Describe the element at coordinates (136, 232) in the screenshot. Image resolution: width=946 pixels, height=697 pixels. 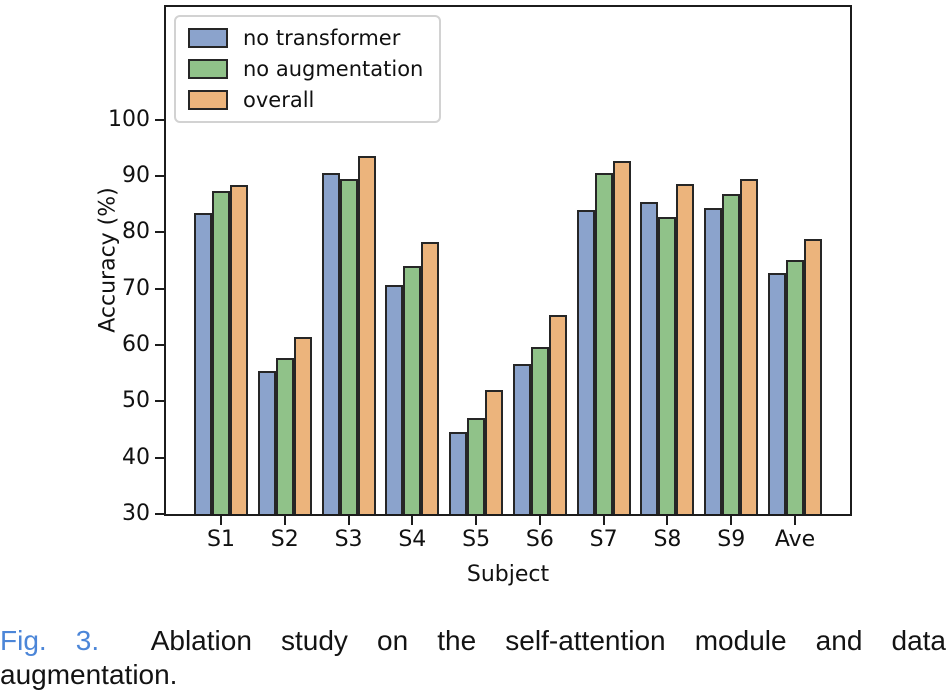
I see `y-tick-label: 80` at that location.